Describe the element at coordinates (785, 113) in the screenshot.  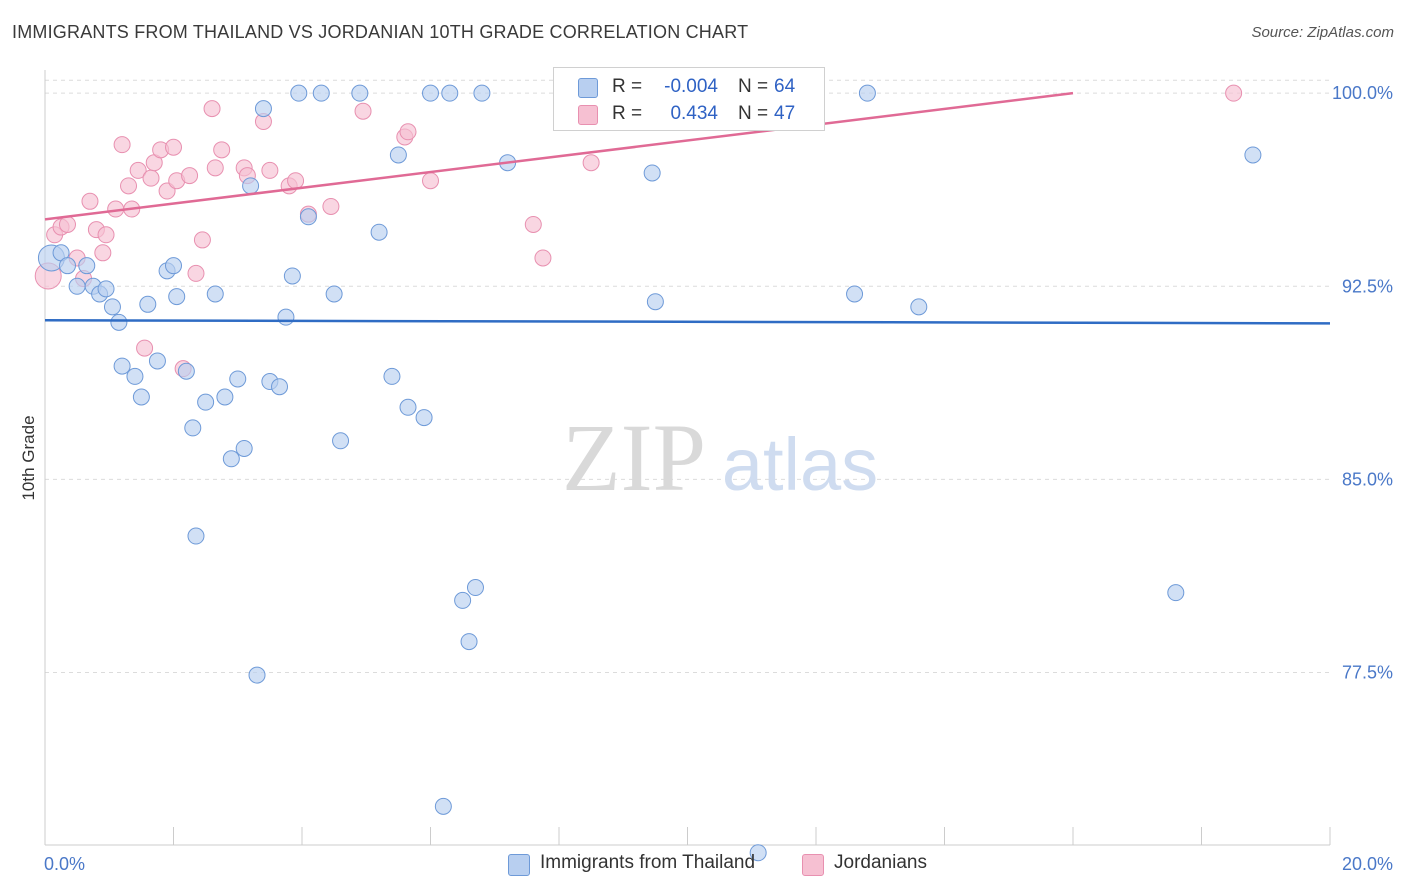
I see `legend-n-value: 47` at that location.